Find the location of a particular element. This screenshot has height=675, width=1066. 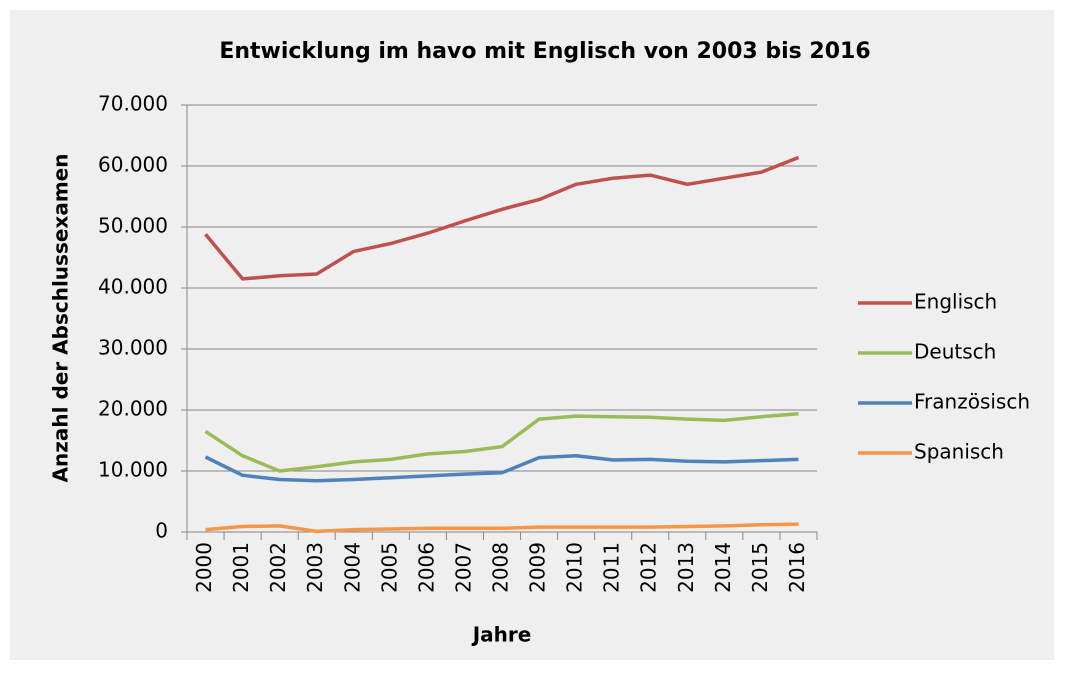

x-tick-label: 2008 is located at coordinates (501, 567).